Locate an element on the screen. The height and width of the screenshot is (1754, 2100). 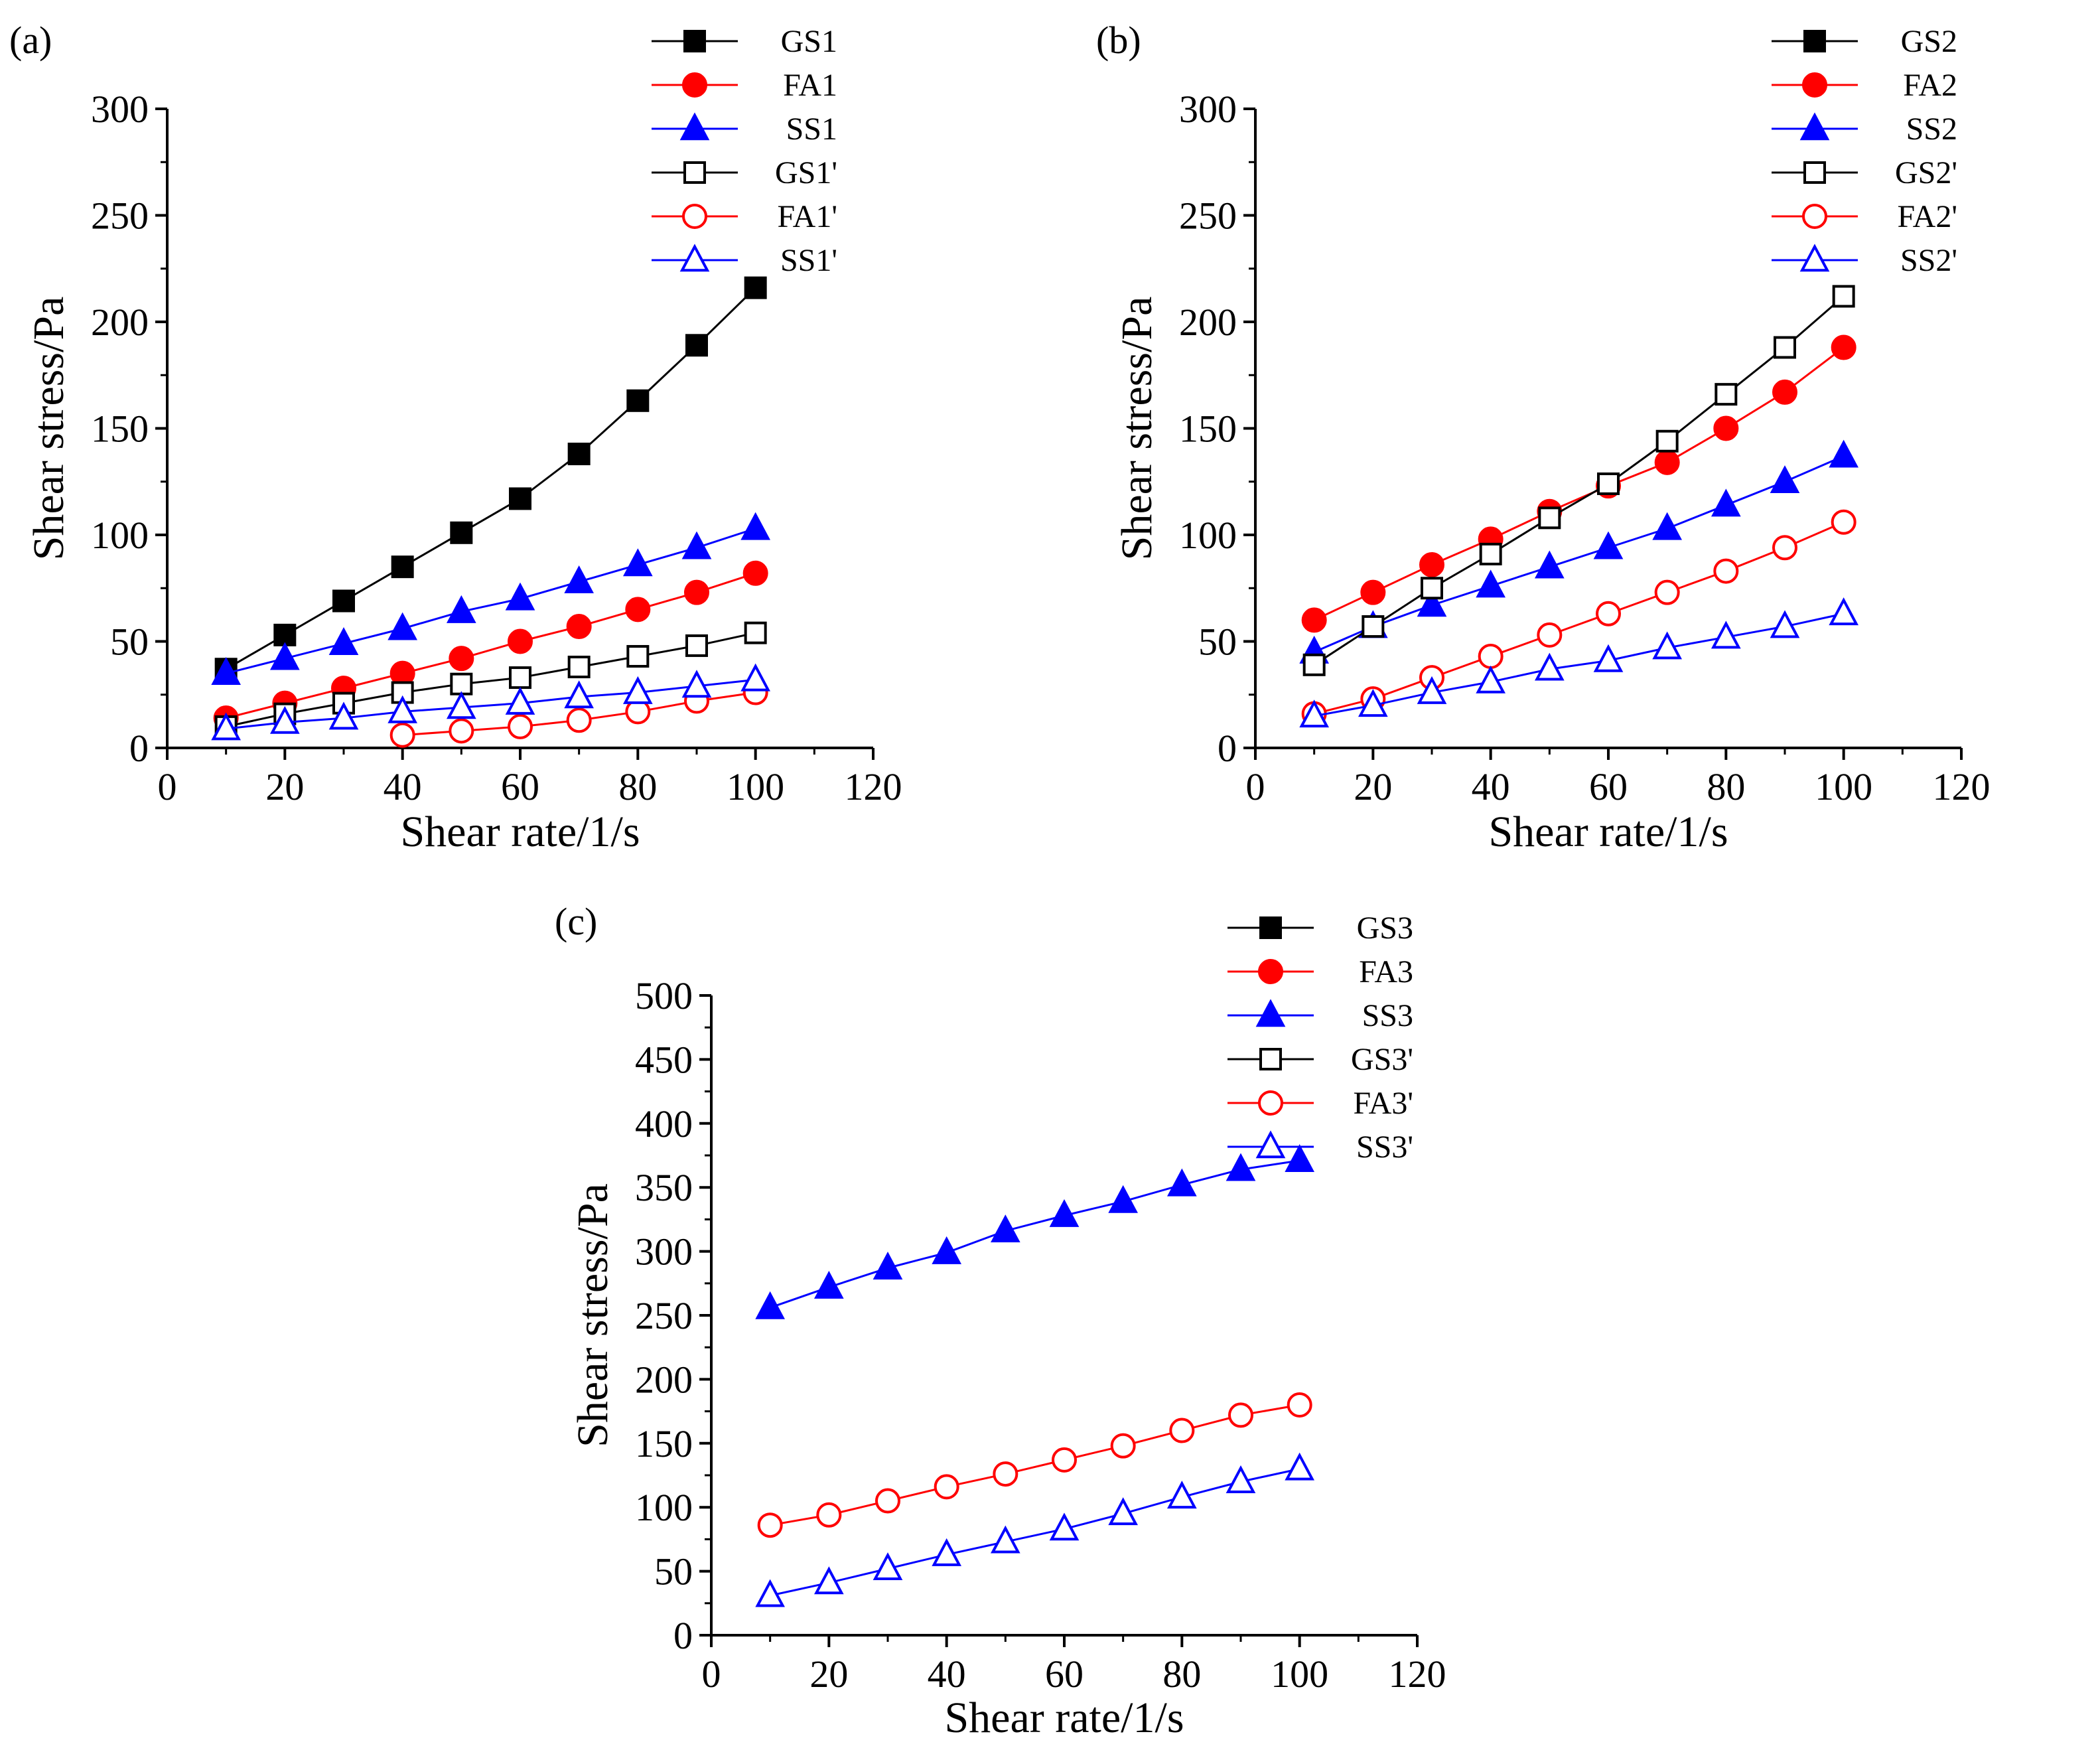
y-tick-label: 200 is located at coordinates (1208, 322).